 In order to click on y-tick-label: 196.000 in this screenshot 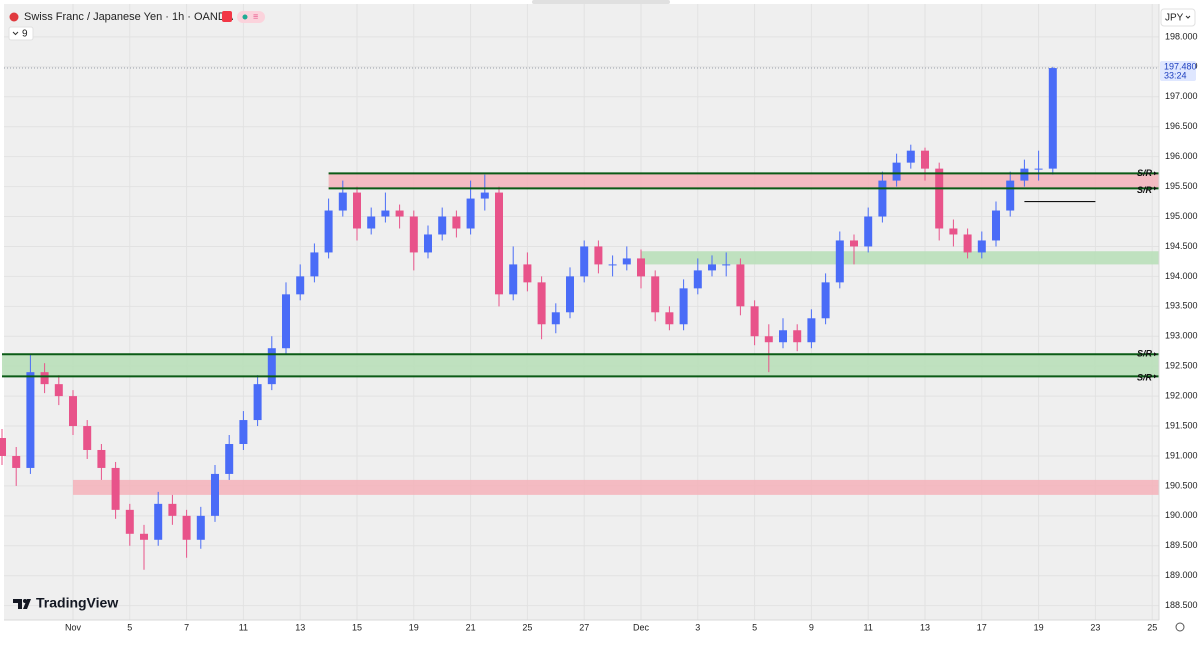, I will do `click(1181, 156)`.